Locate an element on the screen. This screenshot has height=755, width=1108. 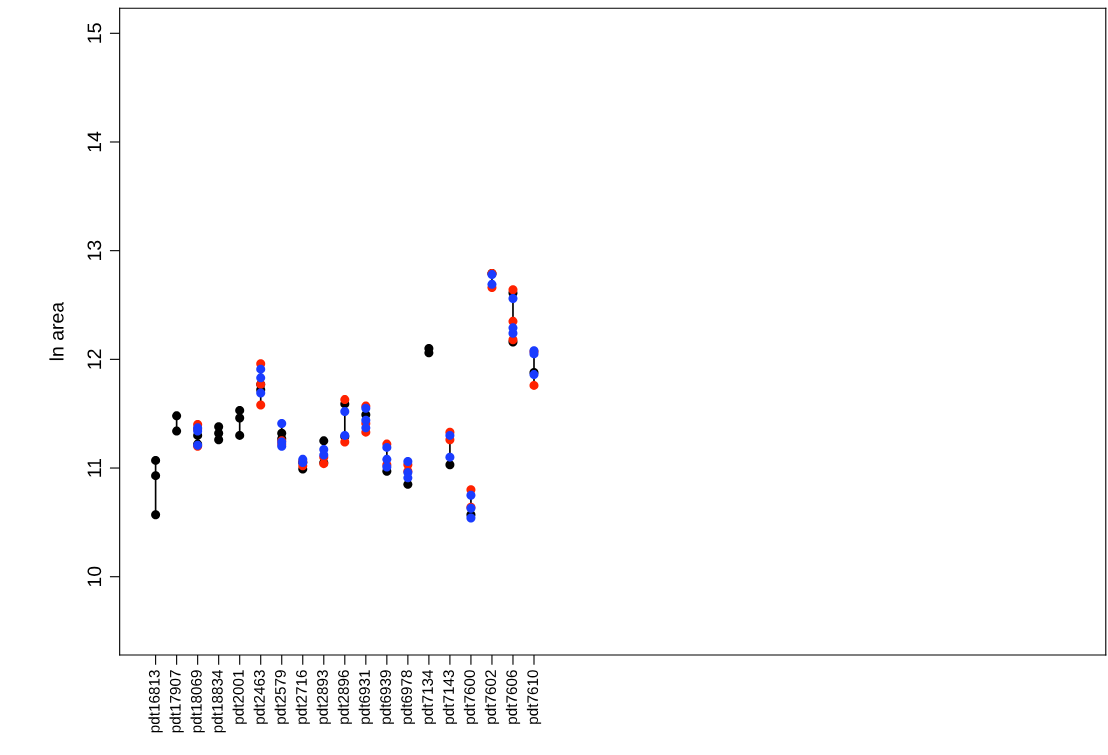
y-tick-label: 12 is located at coordinates (94, 359).